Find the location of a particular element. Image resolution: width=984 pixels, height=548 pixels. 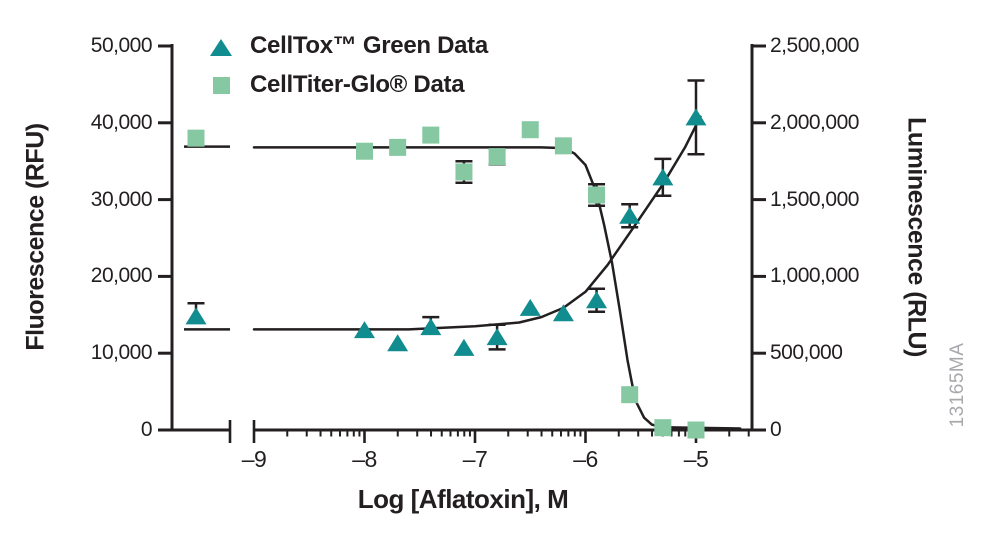

x-tick-label: –8 is located at coordinates (364, 459).